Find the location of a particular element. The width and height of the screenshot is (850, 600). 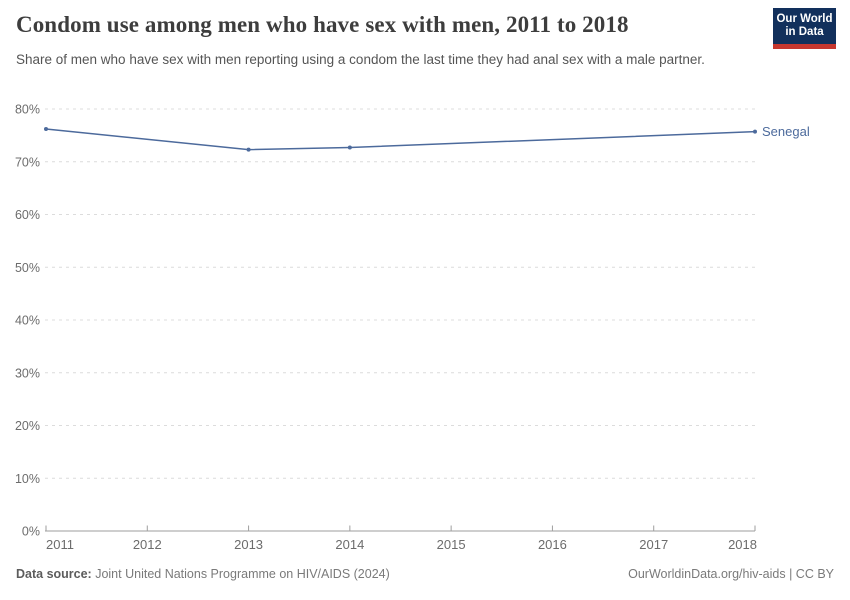

x-axis-tick-label: 2015 is located at coordinates (451, 544).